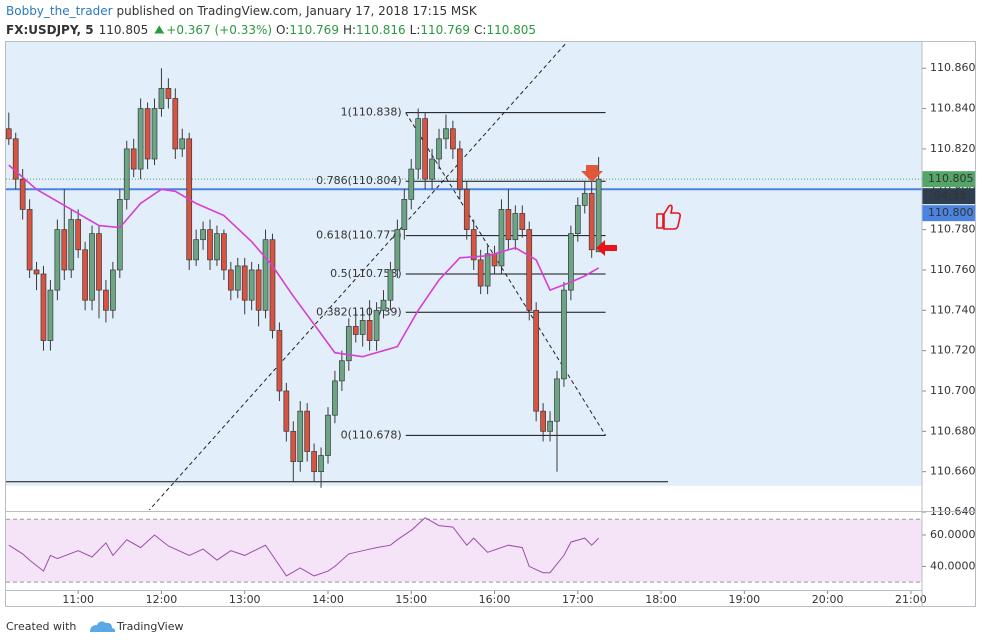  Describe the element at coordinates (606, 248) in the screenshot. I see `left-arrow-icon` at that location.